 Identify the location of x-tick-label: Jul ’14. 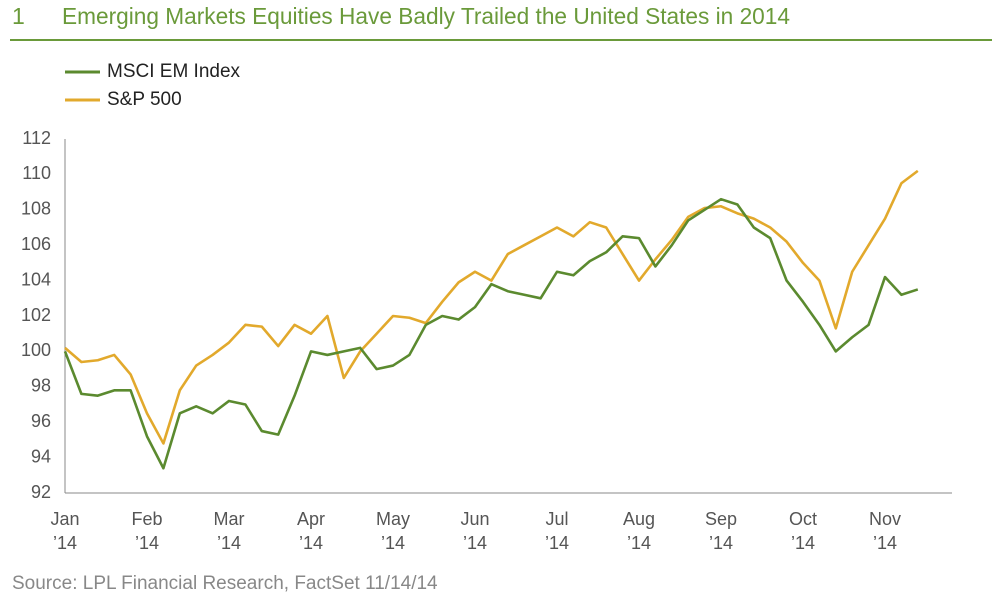
(557, 531).